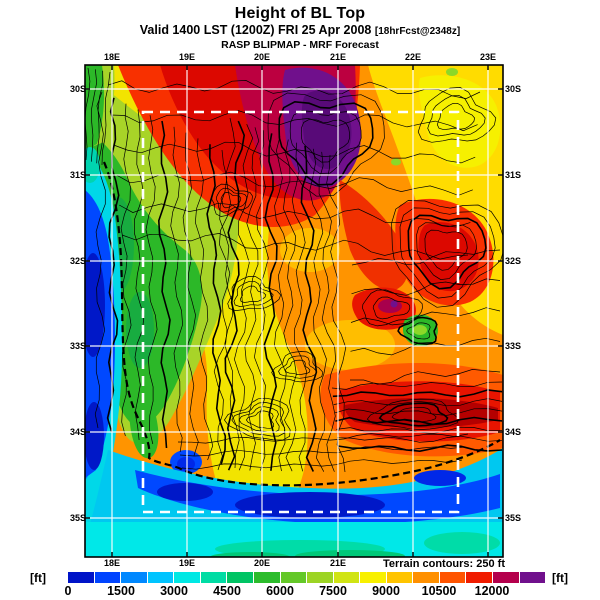 The width and height of the screenshot is (600, 600). Describe the element at coordinates (443, 564) in the screenshot. I see `terrain-contours-note: Terrain contours: 250 ft` at that location.